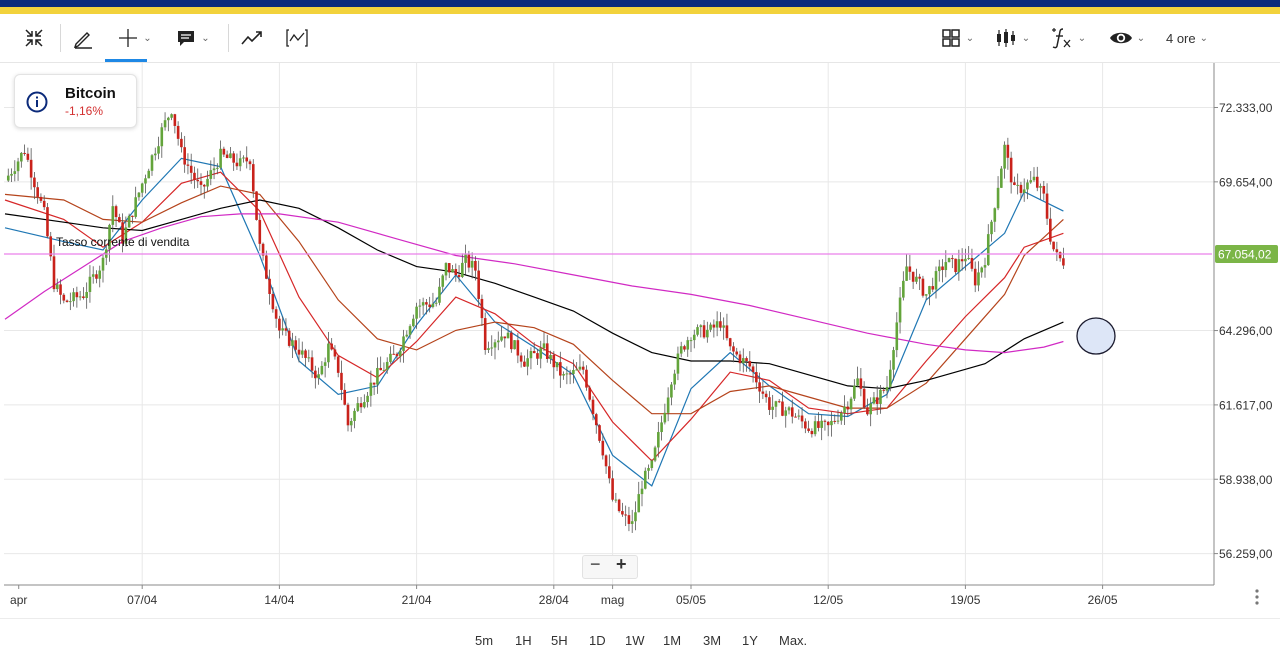  I want to click on range-5h-button: 5H, so click(559, 640).